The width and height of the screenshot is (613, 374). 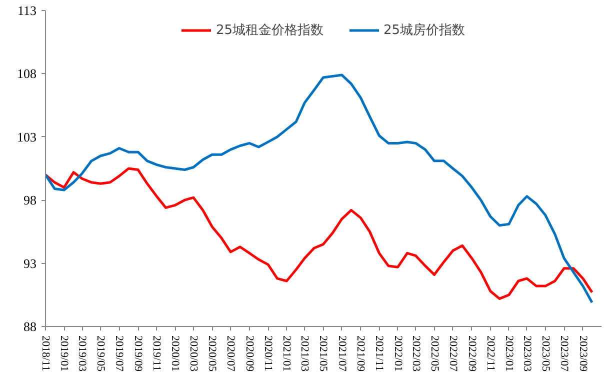 I want to click on legend-label: 25城房价指数, so click(x=425, y=30).